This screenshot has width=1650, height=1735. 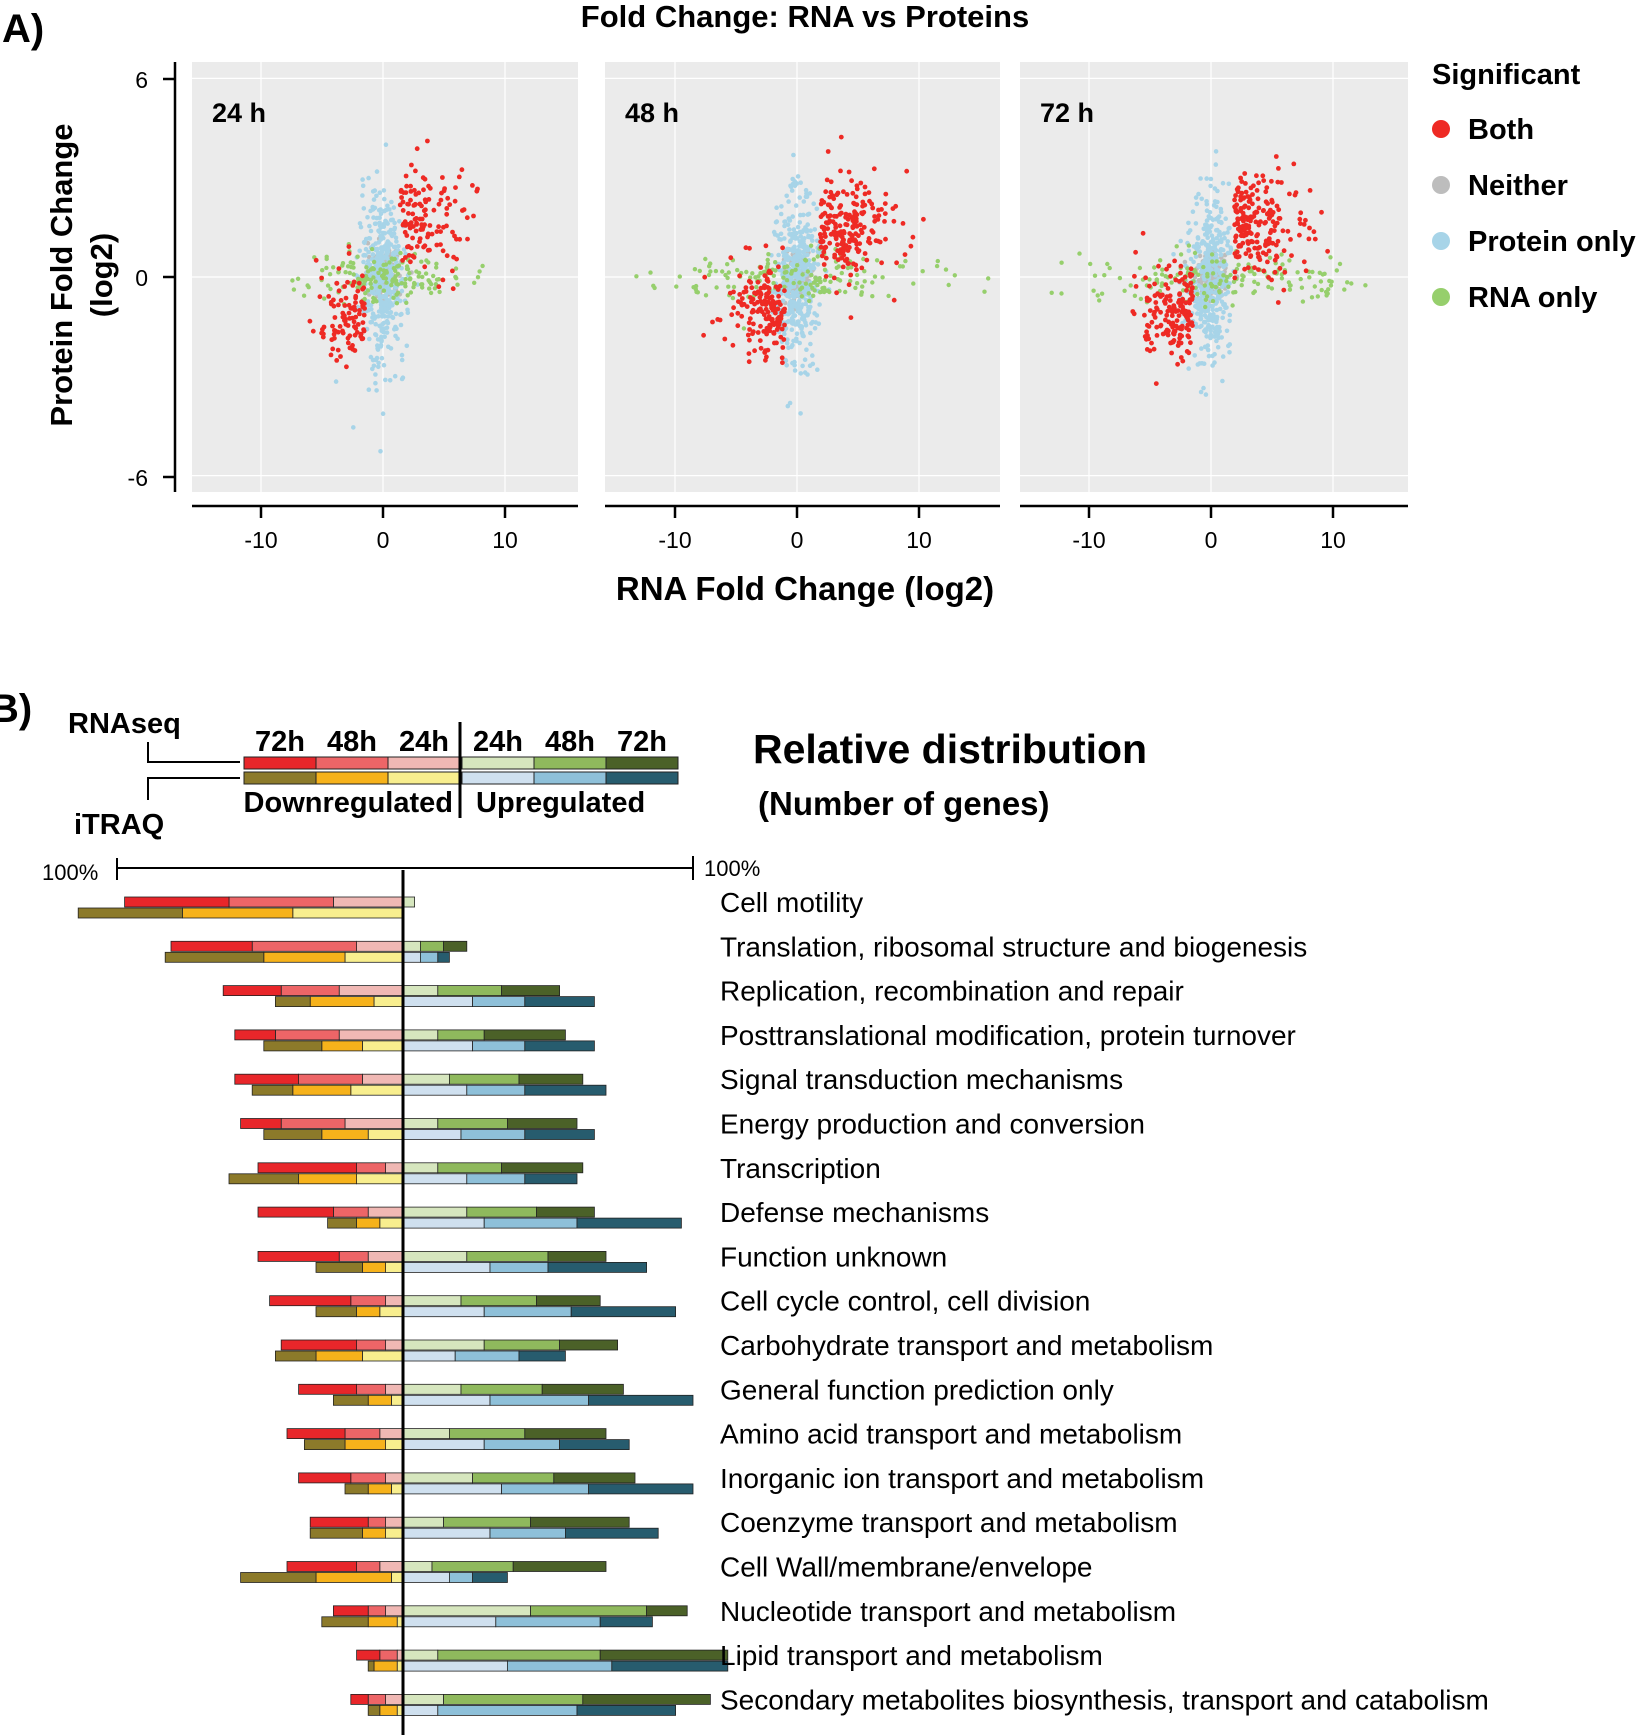 What do you see at coordinates (101, 275) in the screenshot?
I see `y-axis-label-line2: (log2)` at bounding box center [101, 275].